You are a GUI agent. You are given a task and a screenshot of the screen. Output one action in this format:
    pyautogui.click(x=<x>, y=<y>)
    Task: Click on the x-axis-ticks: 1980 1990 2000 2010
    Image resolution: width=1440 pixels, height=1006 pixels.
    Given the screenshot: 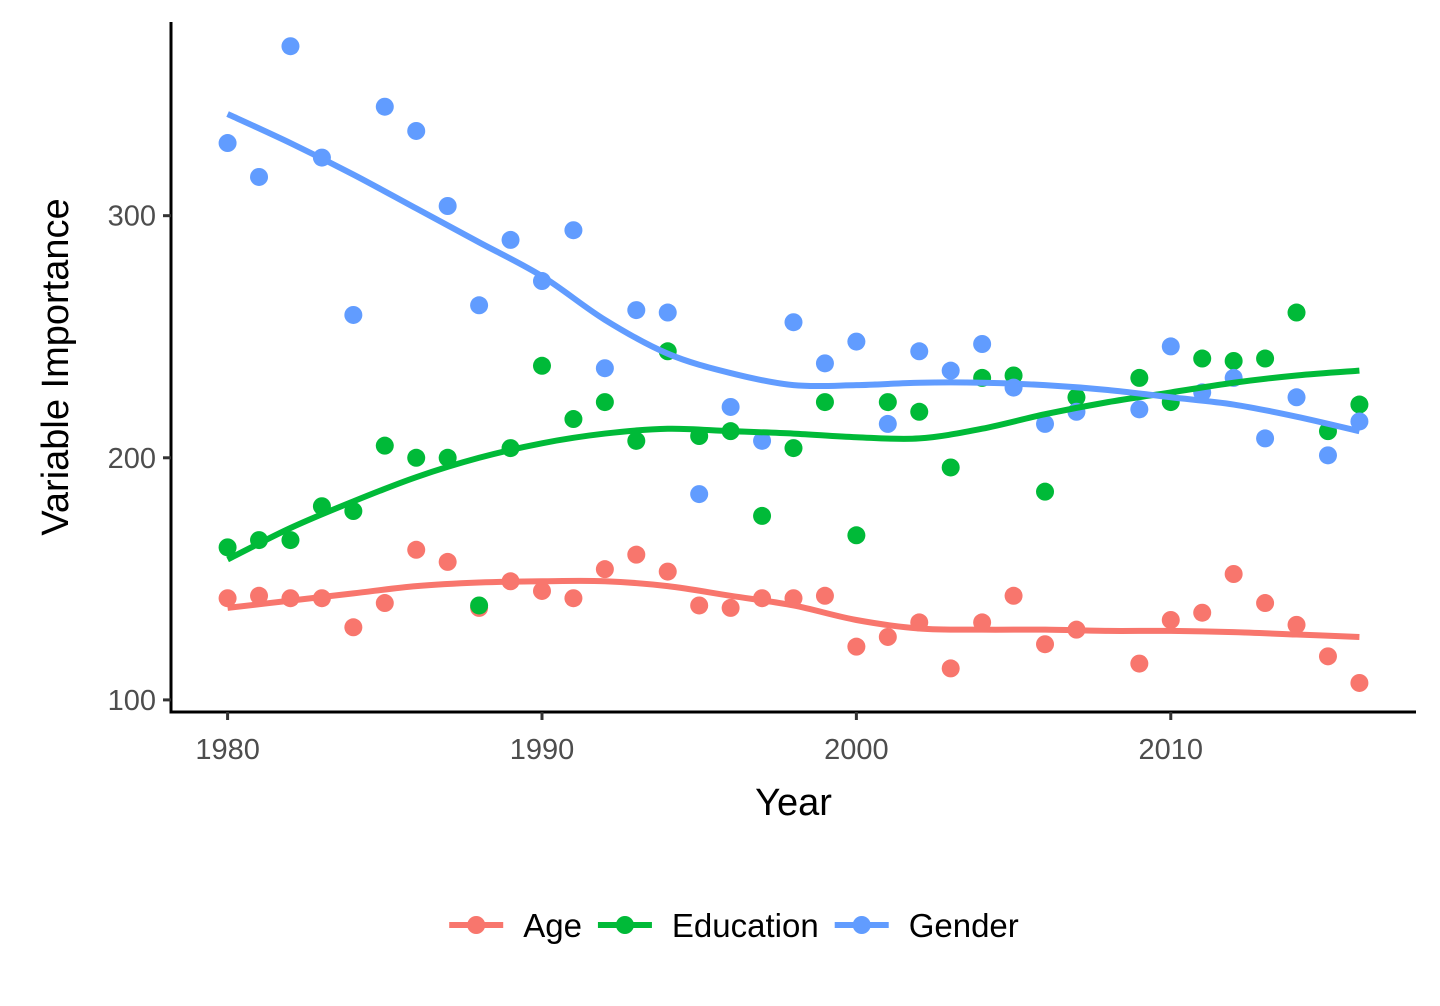 What is the action you would take?
    pyautogui.click(x=699, y=739)
    